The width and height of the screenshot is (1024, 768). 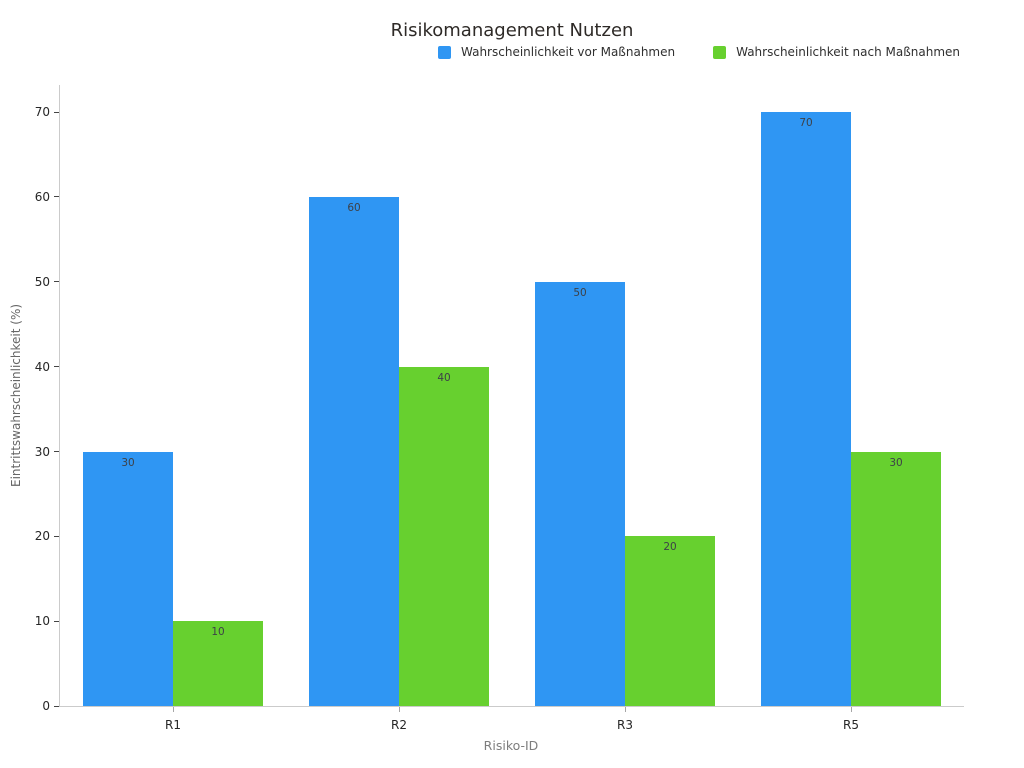 I want to click on y-tick-label: 40, so click(x=42, y=366).